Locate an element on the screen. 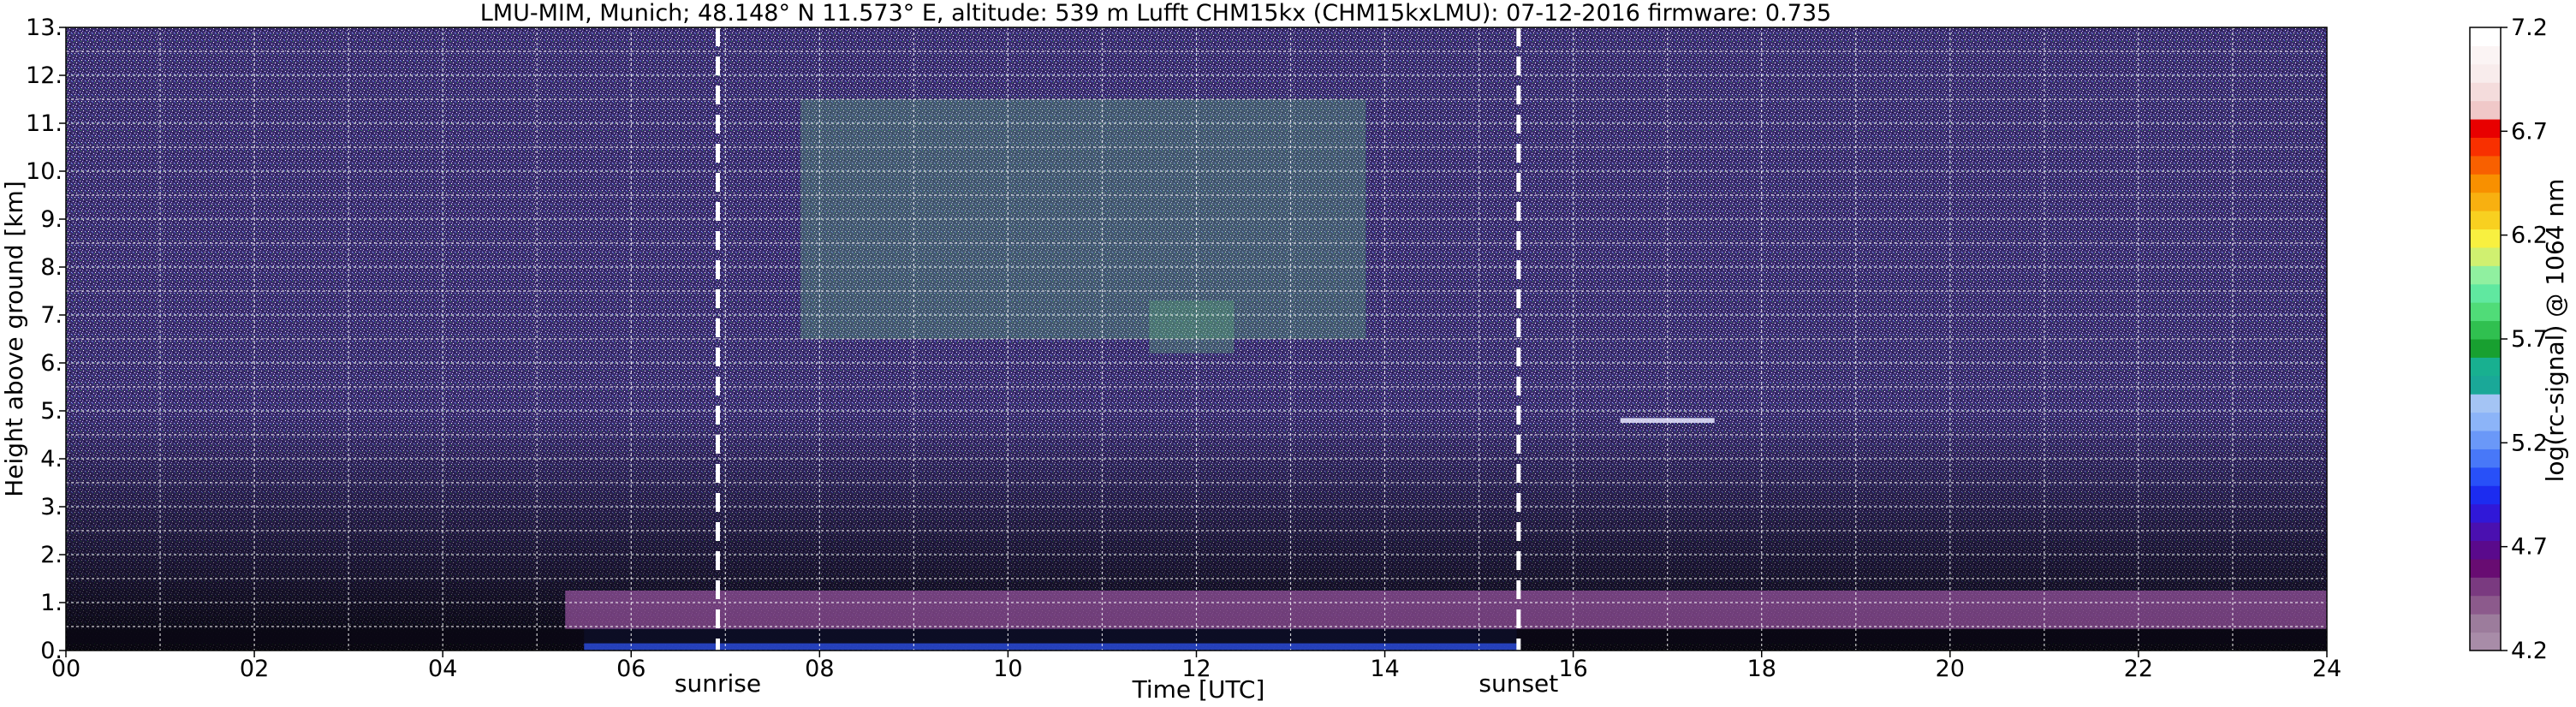 This screenshot has height=707, width=2576. x-tick-label: 08 is located at coordinates (819, 669).